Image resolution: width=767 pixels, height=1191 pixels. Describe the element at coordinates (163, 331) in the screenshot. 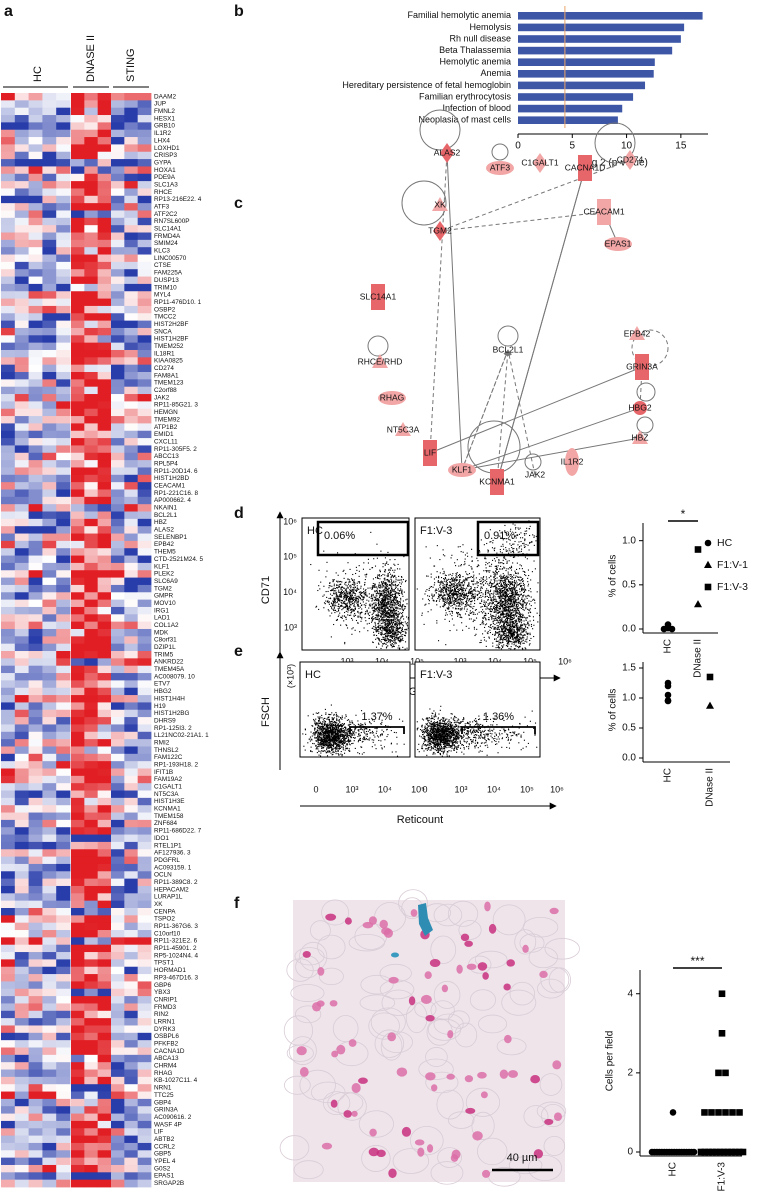

I see `gene-label: SNCA` at that location.